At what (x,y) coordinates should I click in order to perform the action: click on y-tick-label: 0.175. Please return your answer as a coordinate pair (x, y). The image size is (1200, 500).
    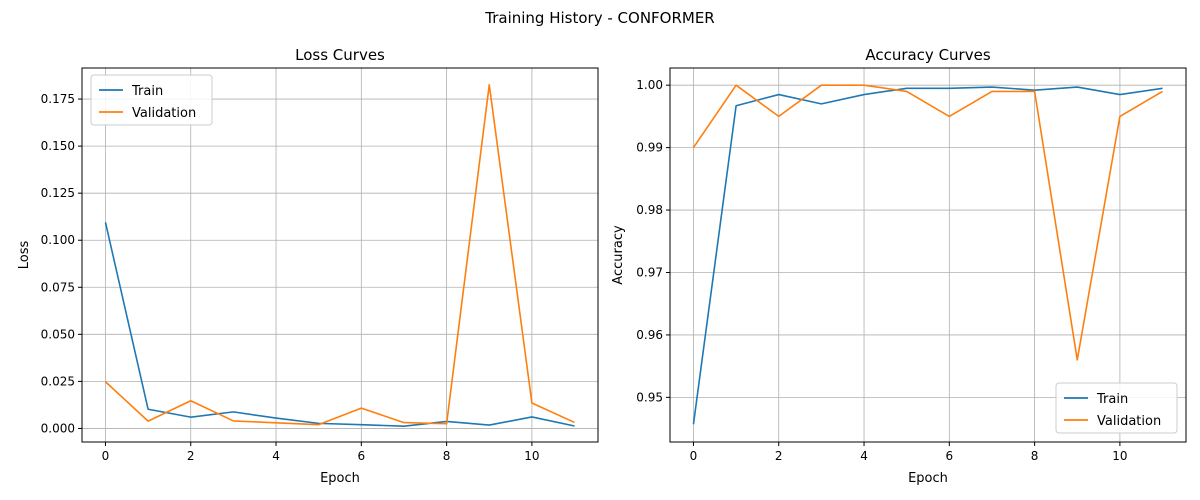
    Looking at the image, I should click on (58, 99).